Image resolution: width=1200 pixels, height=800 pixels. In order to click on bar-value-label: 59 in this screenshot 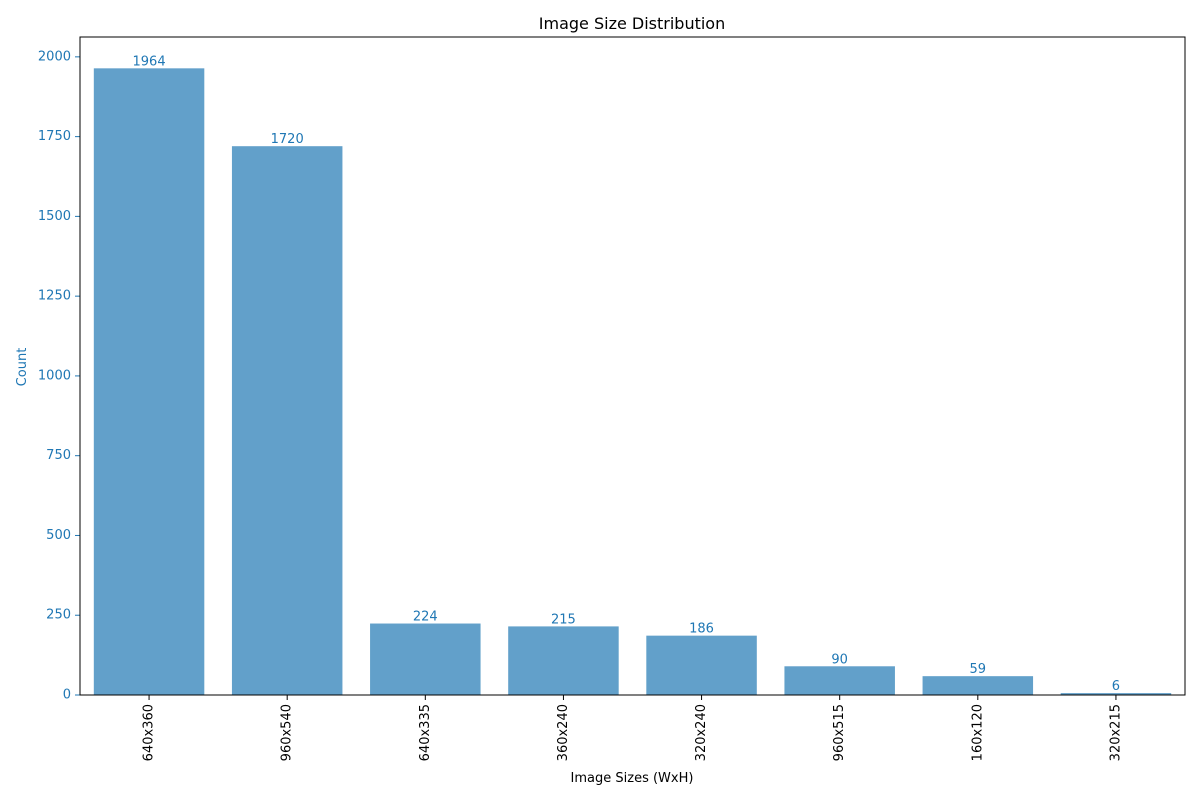, I will do `click(978, 669)`.